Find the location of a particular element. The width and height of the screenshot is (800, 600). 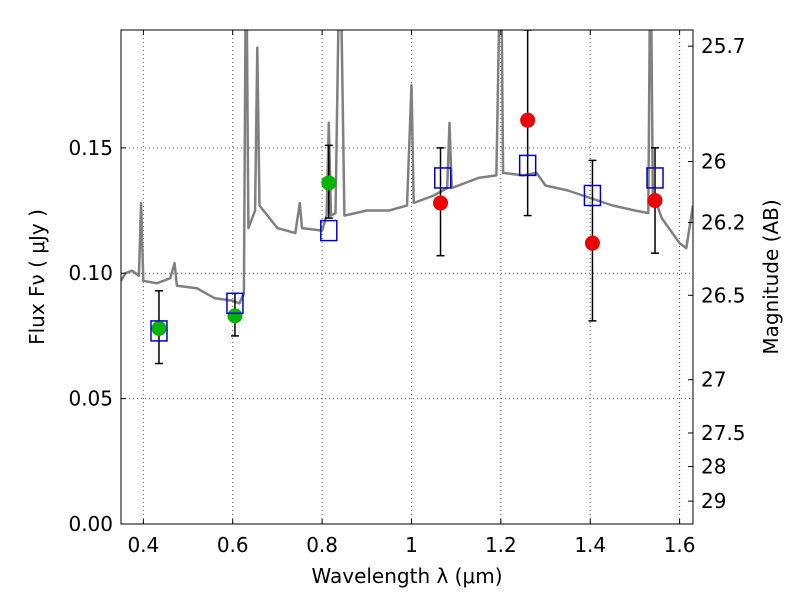

y2-tick-label: 26 is located at coordinates (713, 162).